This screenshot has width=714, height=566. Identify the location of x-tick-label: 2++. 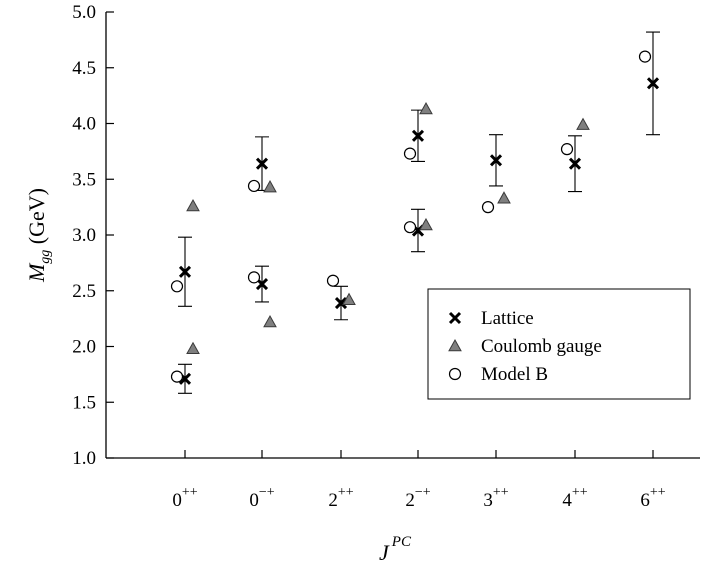
(340, 498).